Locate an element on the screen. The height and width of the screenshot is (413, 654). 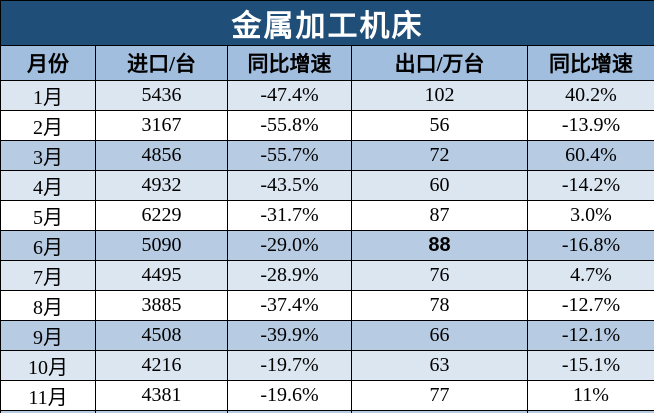
import-cell: 4381 is located at coordinates (161, 395).